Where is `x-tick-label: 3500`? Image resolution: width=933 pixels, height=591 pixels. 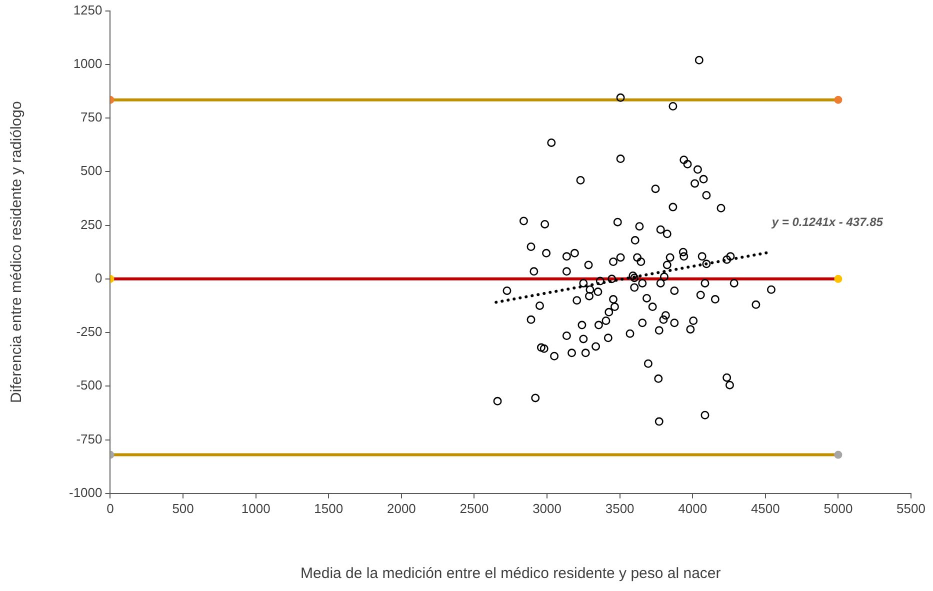 x-tick-label: 3500 is located at coordinates (619, 508).